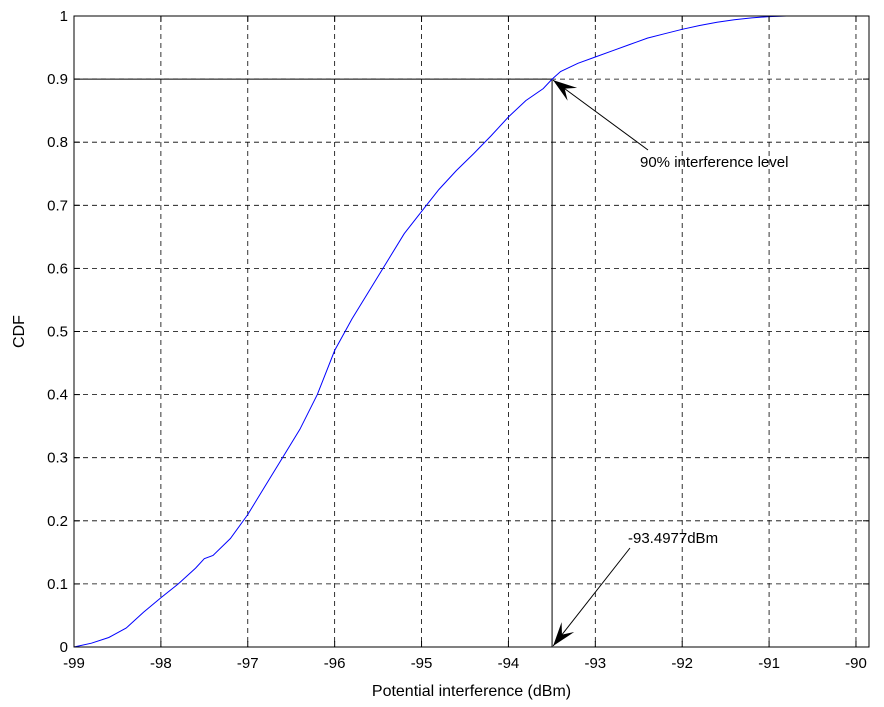 The width and height of the screenshot is (884, 707). Describe the element at coordinates (64, 647) in the screenshot. I see `y-tick-label-0: 0` at that location.